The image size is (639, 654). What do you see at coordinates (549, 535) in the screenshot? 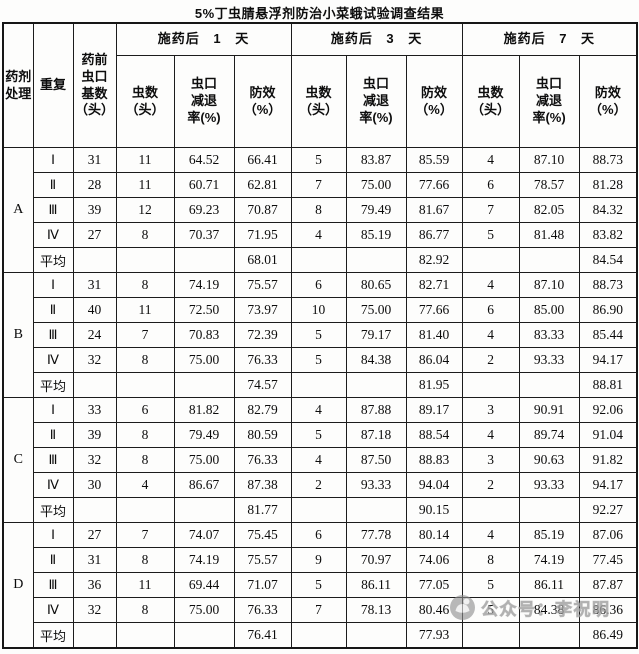
I see `value-cell: 85.19` at bounding box center [549, 535].